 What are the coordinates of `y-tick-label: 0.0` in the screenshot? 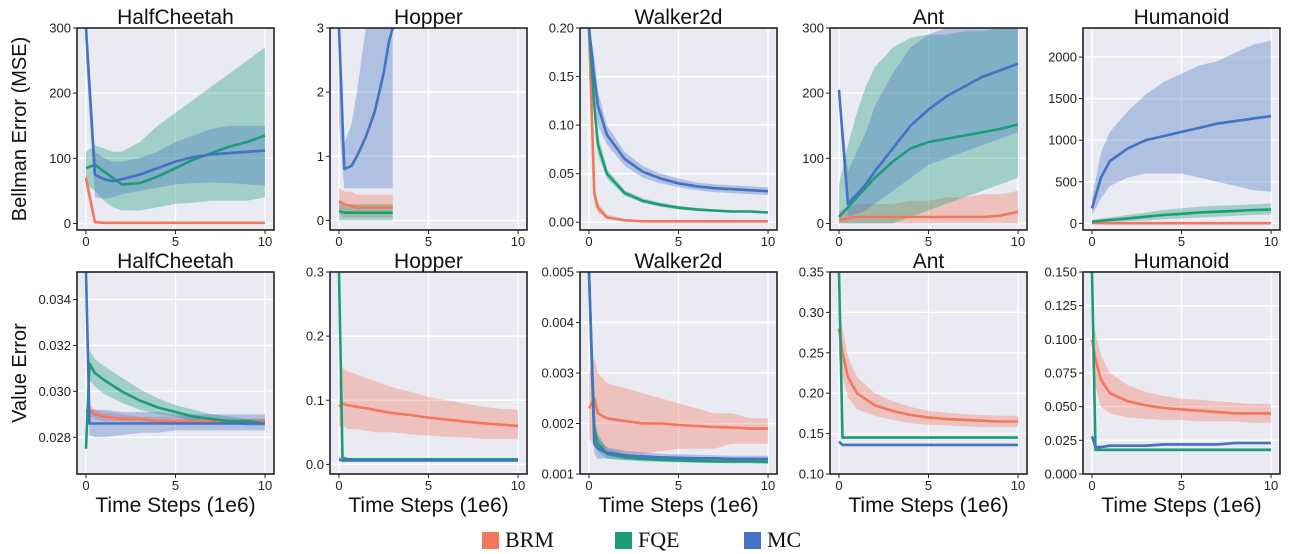 It's located at (315, 464).